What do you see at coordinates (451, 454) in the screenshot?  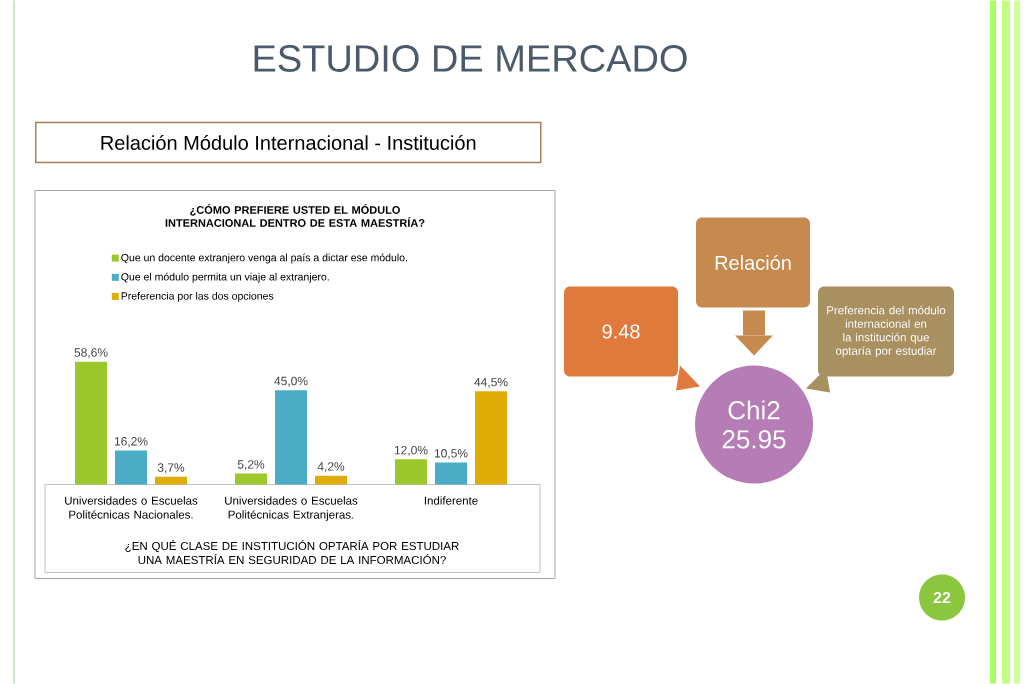 I see `data-label: 10,5%` at bounding box center [451, 454].